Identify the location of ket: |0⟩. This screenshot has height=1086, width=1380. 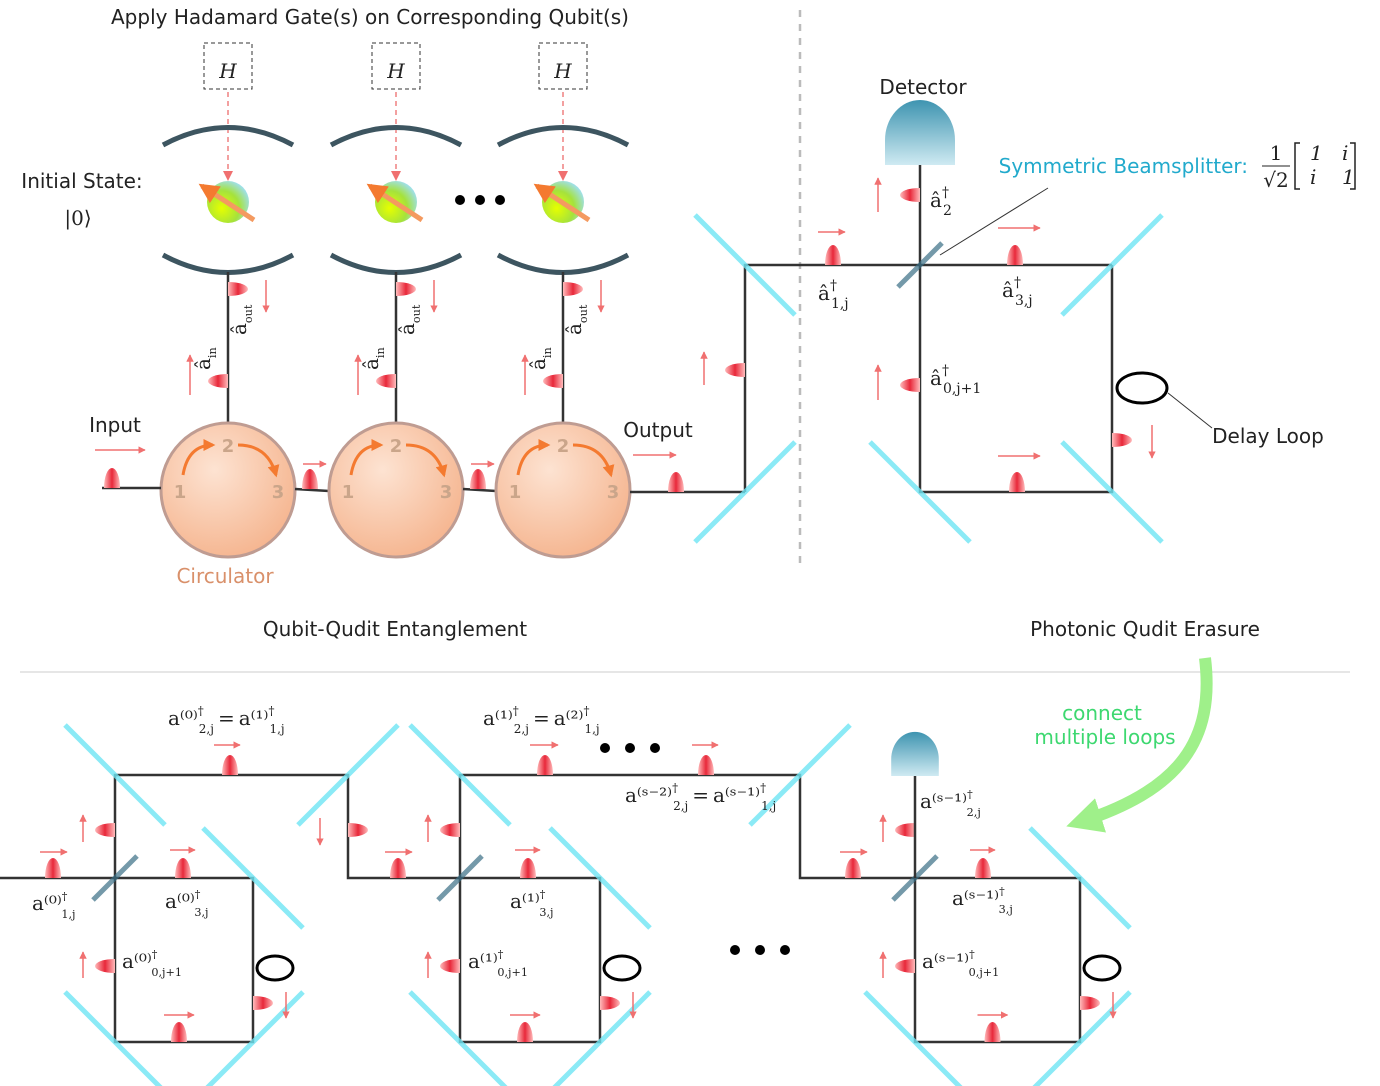
(77, 218).